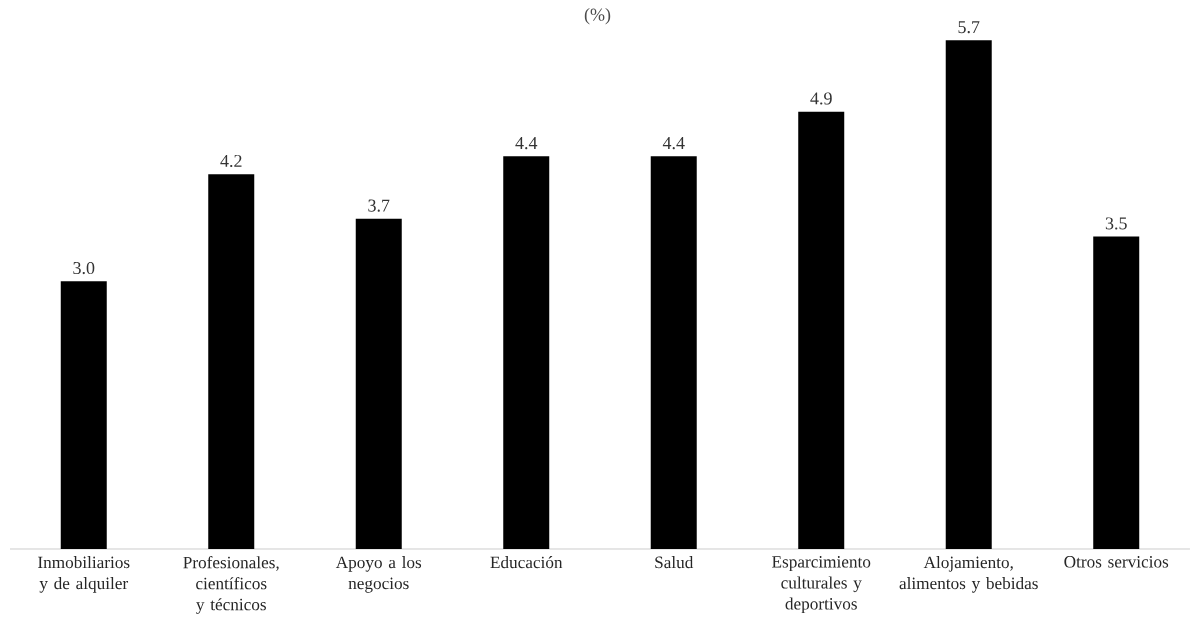 This screenshot has width=1195, height=621. I want to click on data-label: 3.5, so click(1116, 223).